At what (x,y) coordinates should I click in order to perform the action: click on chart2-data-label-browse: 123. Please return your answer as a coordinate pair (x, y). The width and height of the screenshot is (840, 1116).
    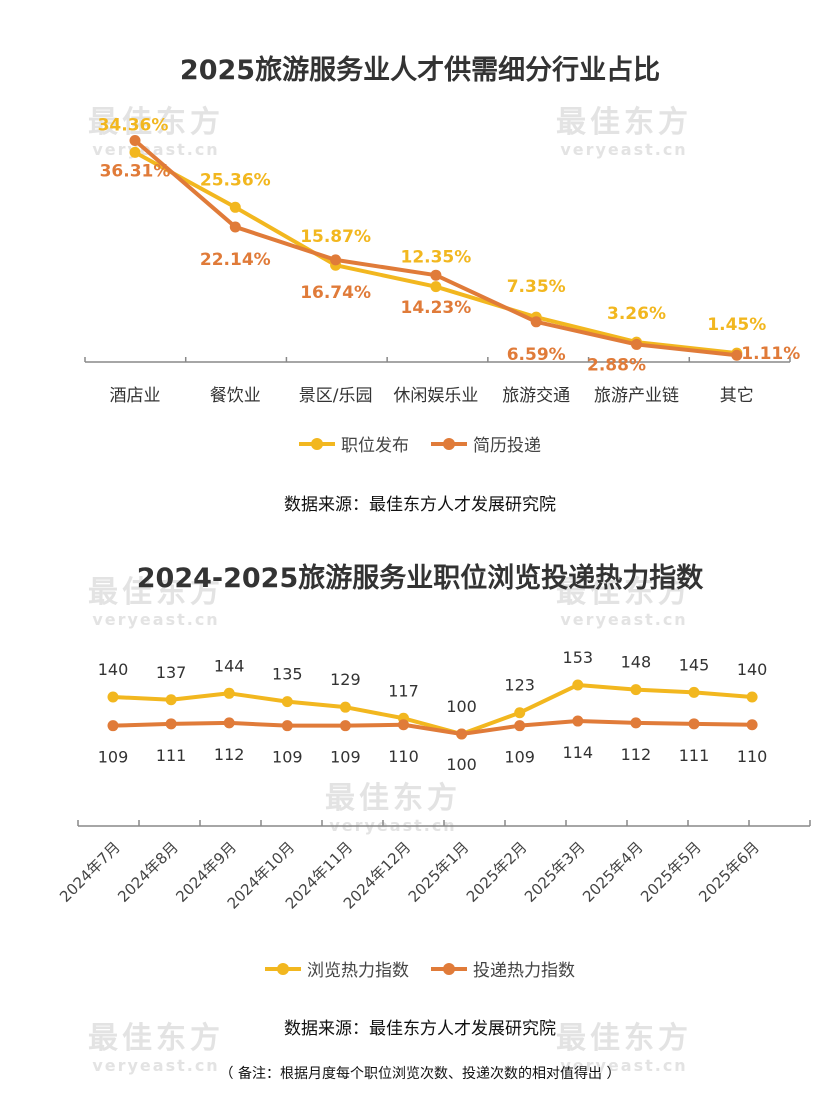
    Looking at the image, I should click on (519, 685).